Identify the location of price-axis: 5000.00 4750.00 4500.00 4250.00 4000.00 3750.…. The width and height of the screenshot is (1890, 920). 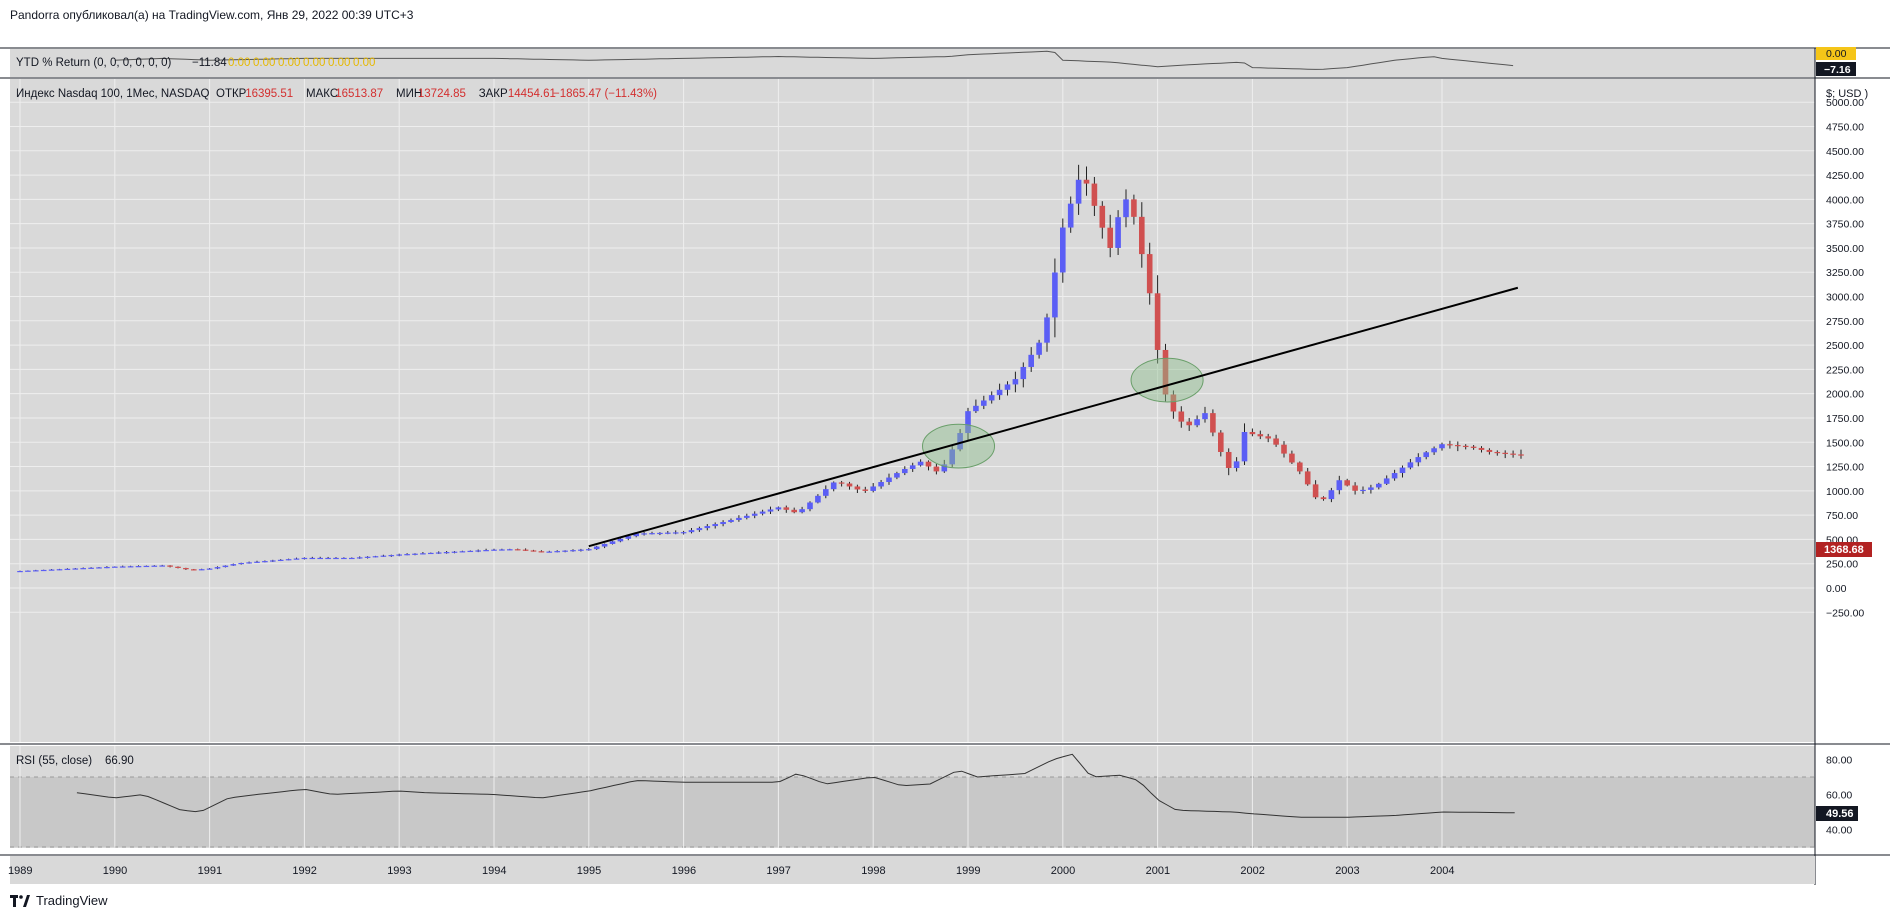
(1845, 358).